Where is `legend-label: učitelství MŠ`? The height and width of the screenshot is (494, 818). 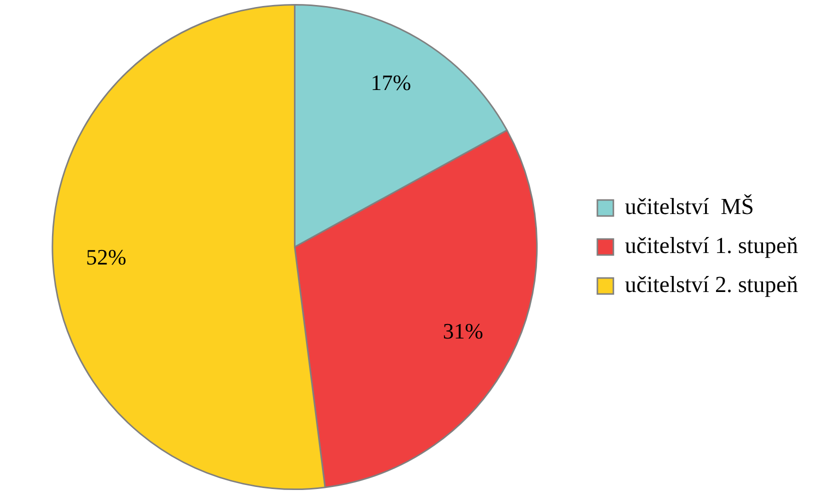
legend-label: učitelství MŠ is located at coordinates (689, 207).